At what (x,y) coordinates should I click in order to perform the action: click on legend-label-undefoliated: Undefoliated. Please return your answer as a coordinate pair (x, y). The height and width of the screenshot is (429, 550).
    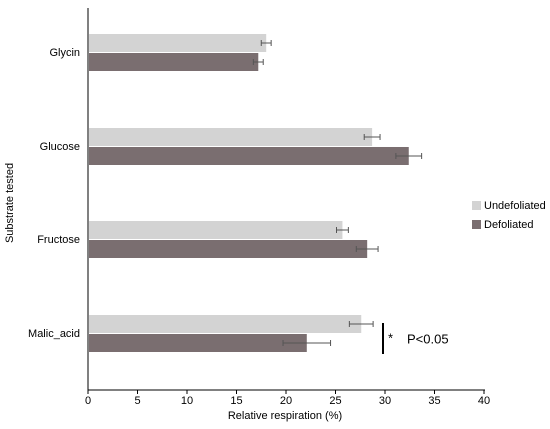
    Looking at the image, I should click on (515, 206).